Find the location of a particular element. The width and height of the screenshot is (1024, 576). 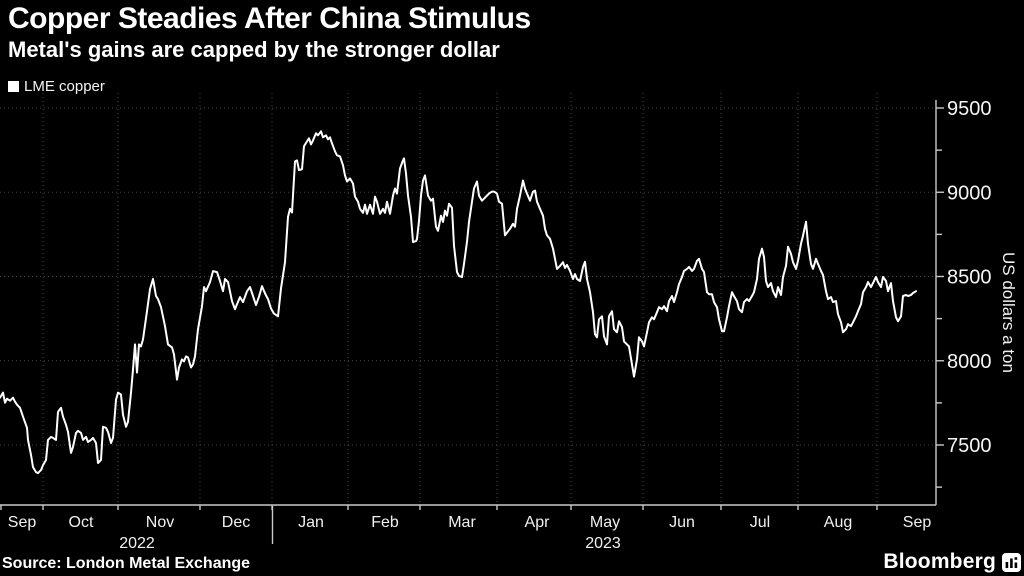

x-tick-label: Jul is located at coordinates (760, 522).